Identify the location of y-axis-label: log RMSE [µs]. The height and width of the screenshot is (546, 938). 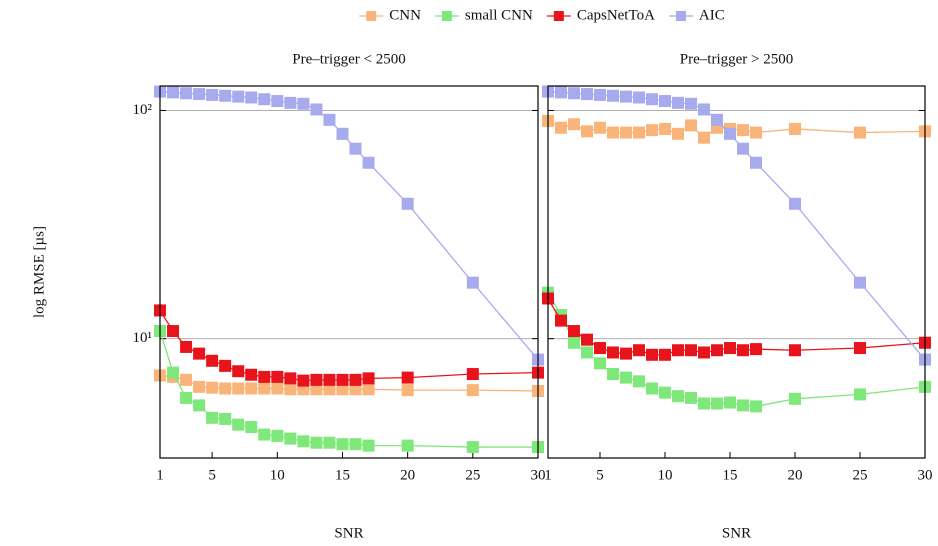
(39, 272).